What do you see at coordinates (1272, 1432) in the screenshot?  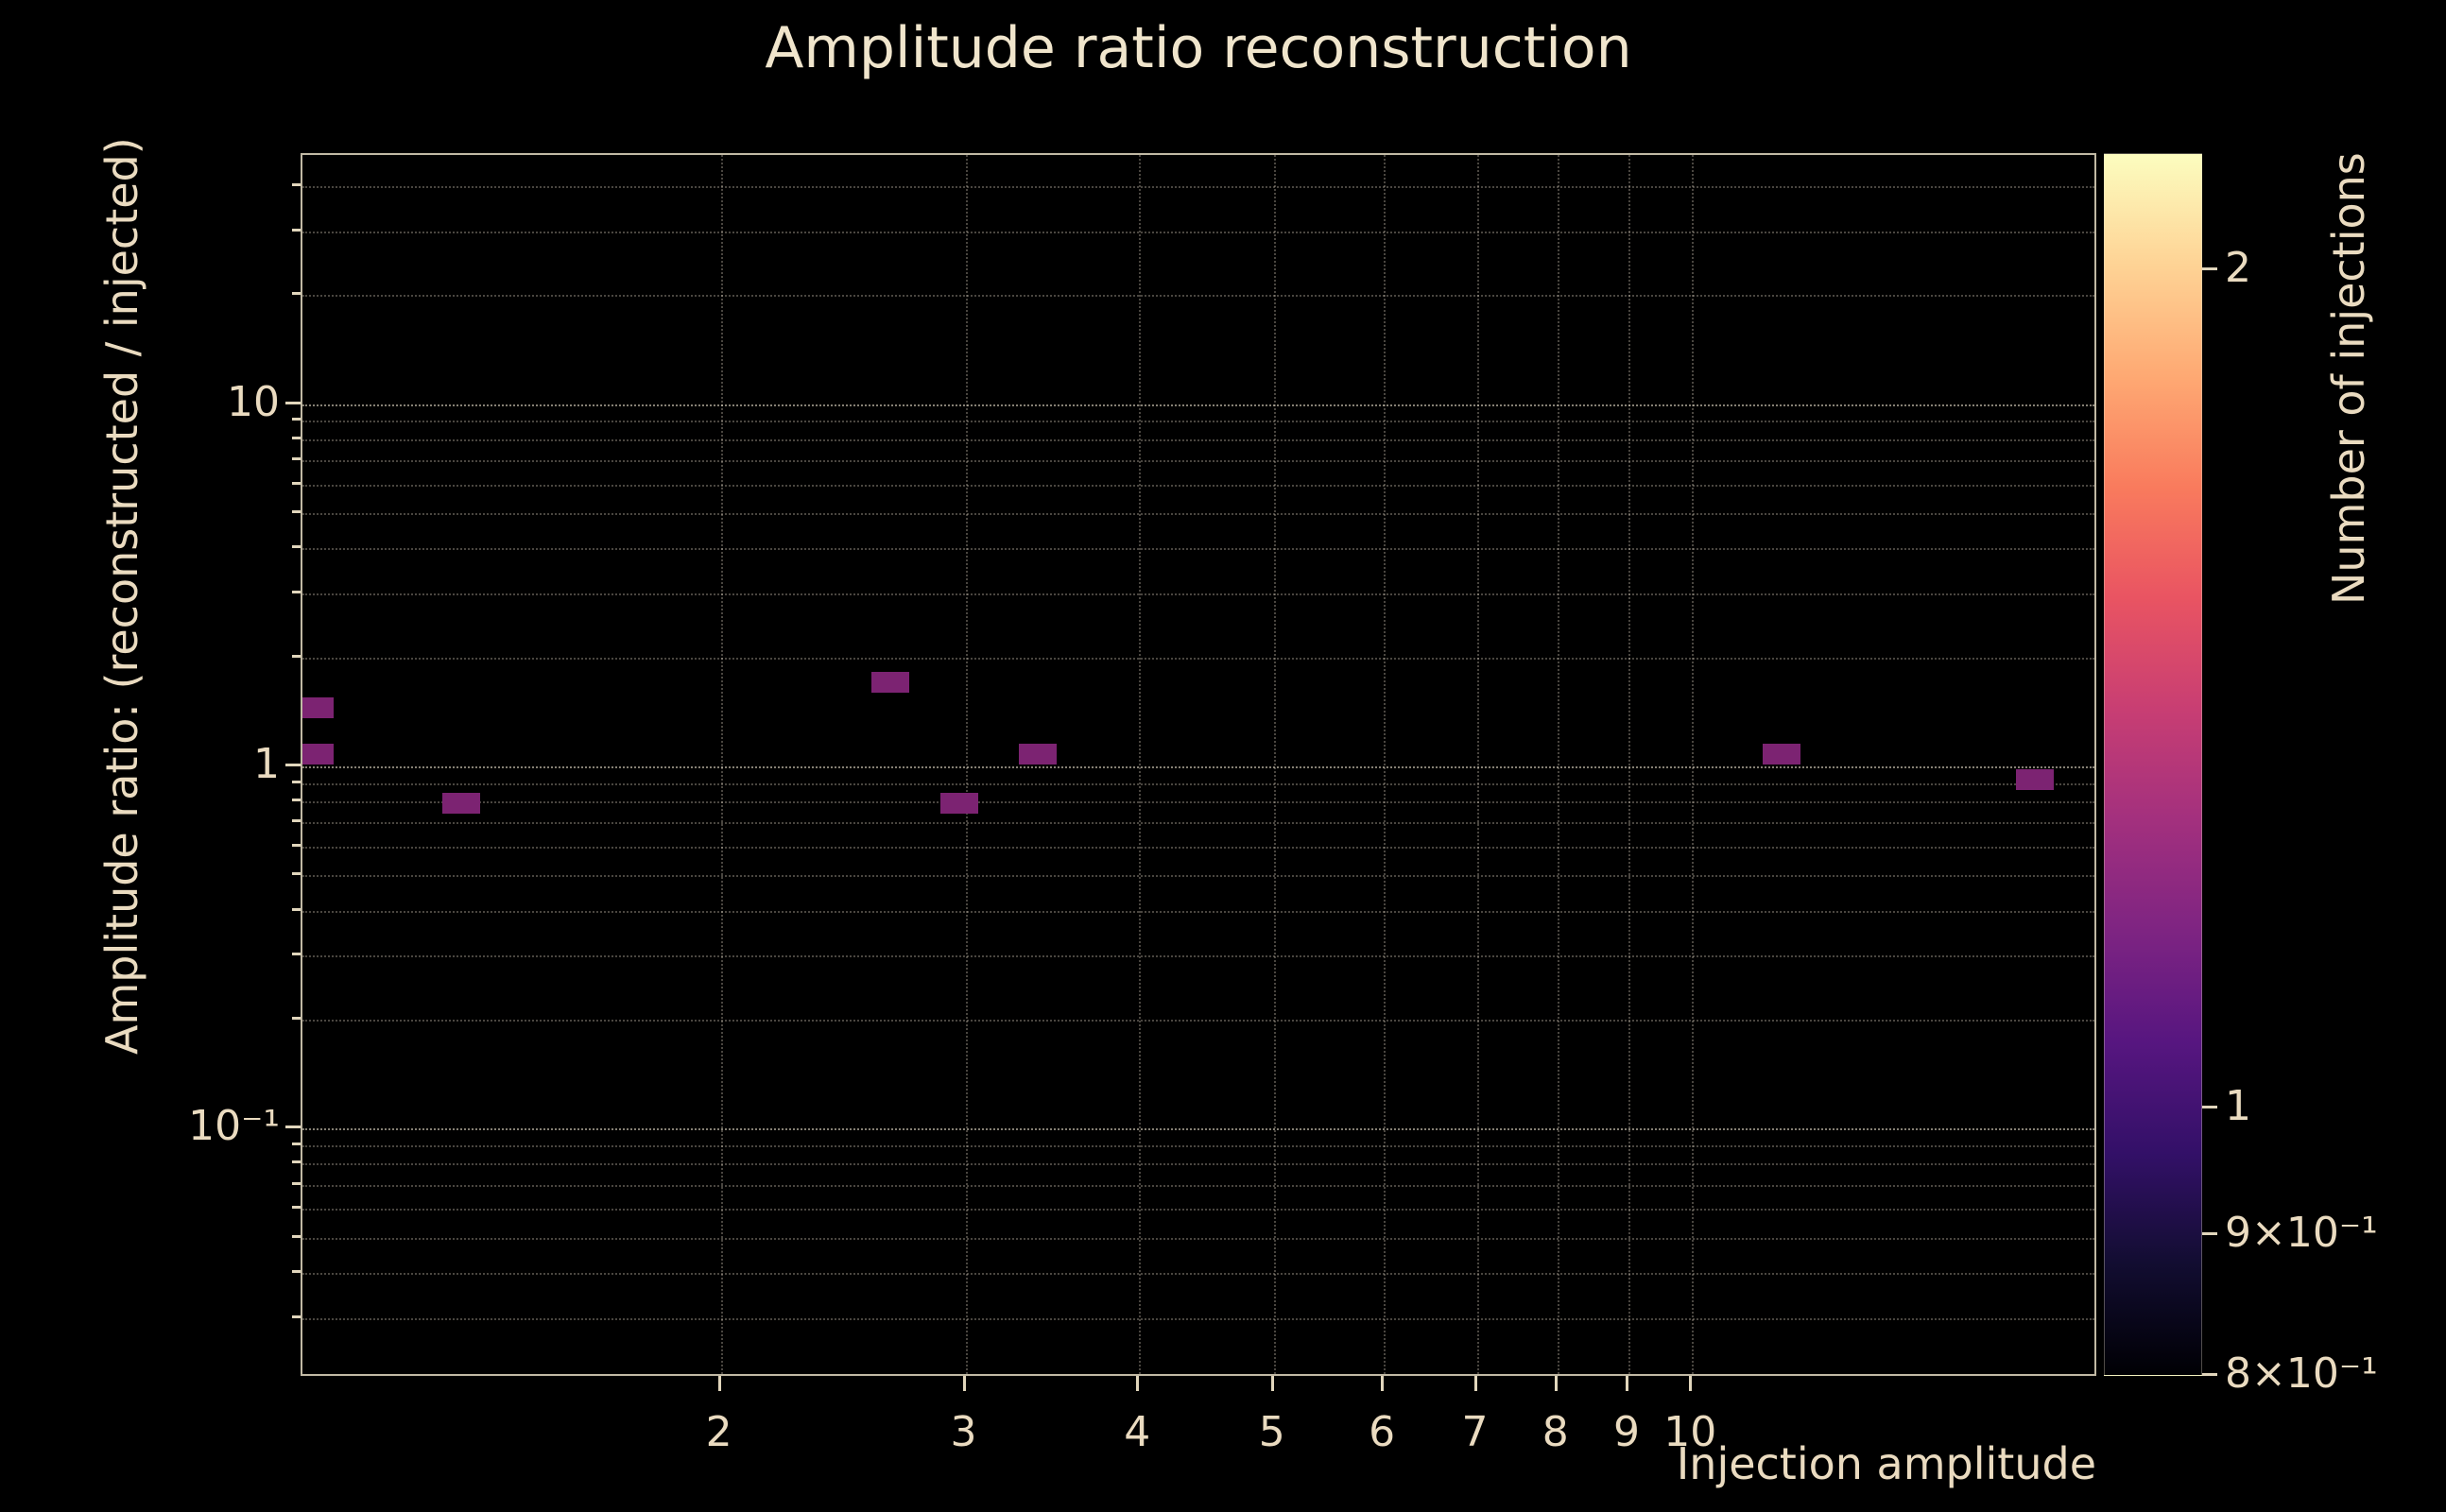 I see `x-tick-label: 5` at bounding box center [1272, 1432].